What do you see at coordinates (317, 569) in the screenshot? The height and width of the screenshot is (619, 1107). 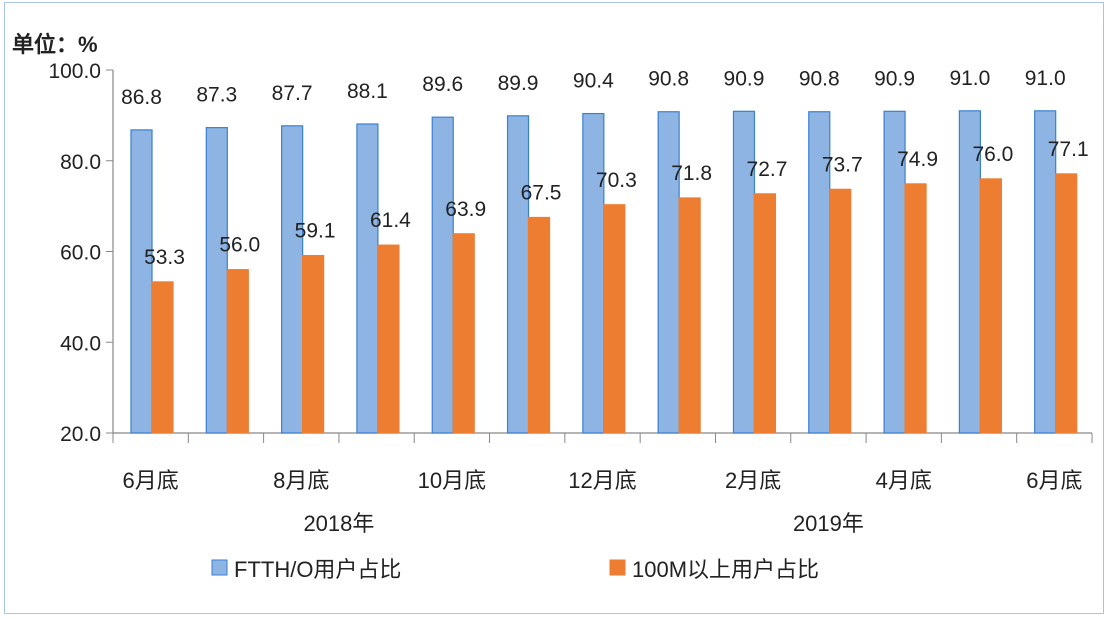 I see `legend-label: FTTH/O用户占比` at bounding box center [317, 569].